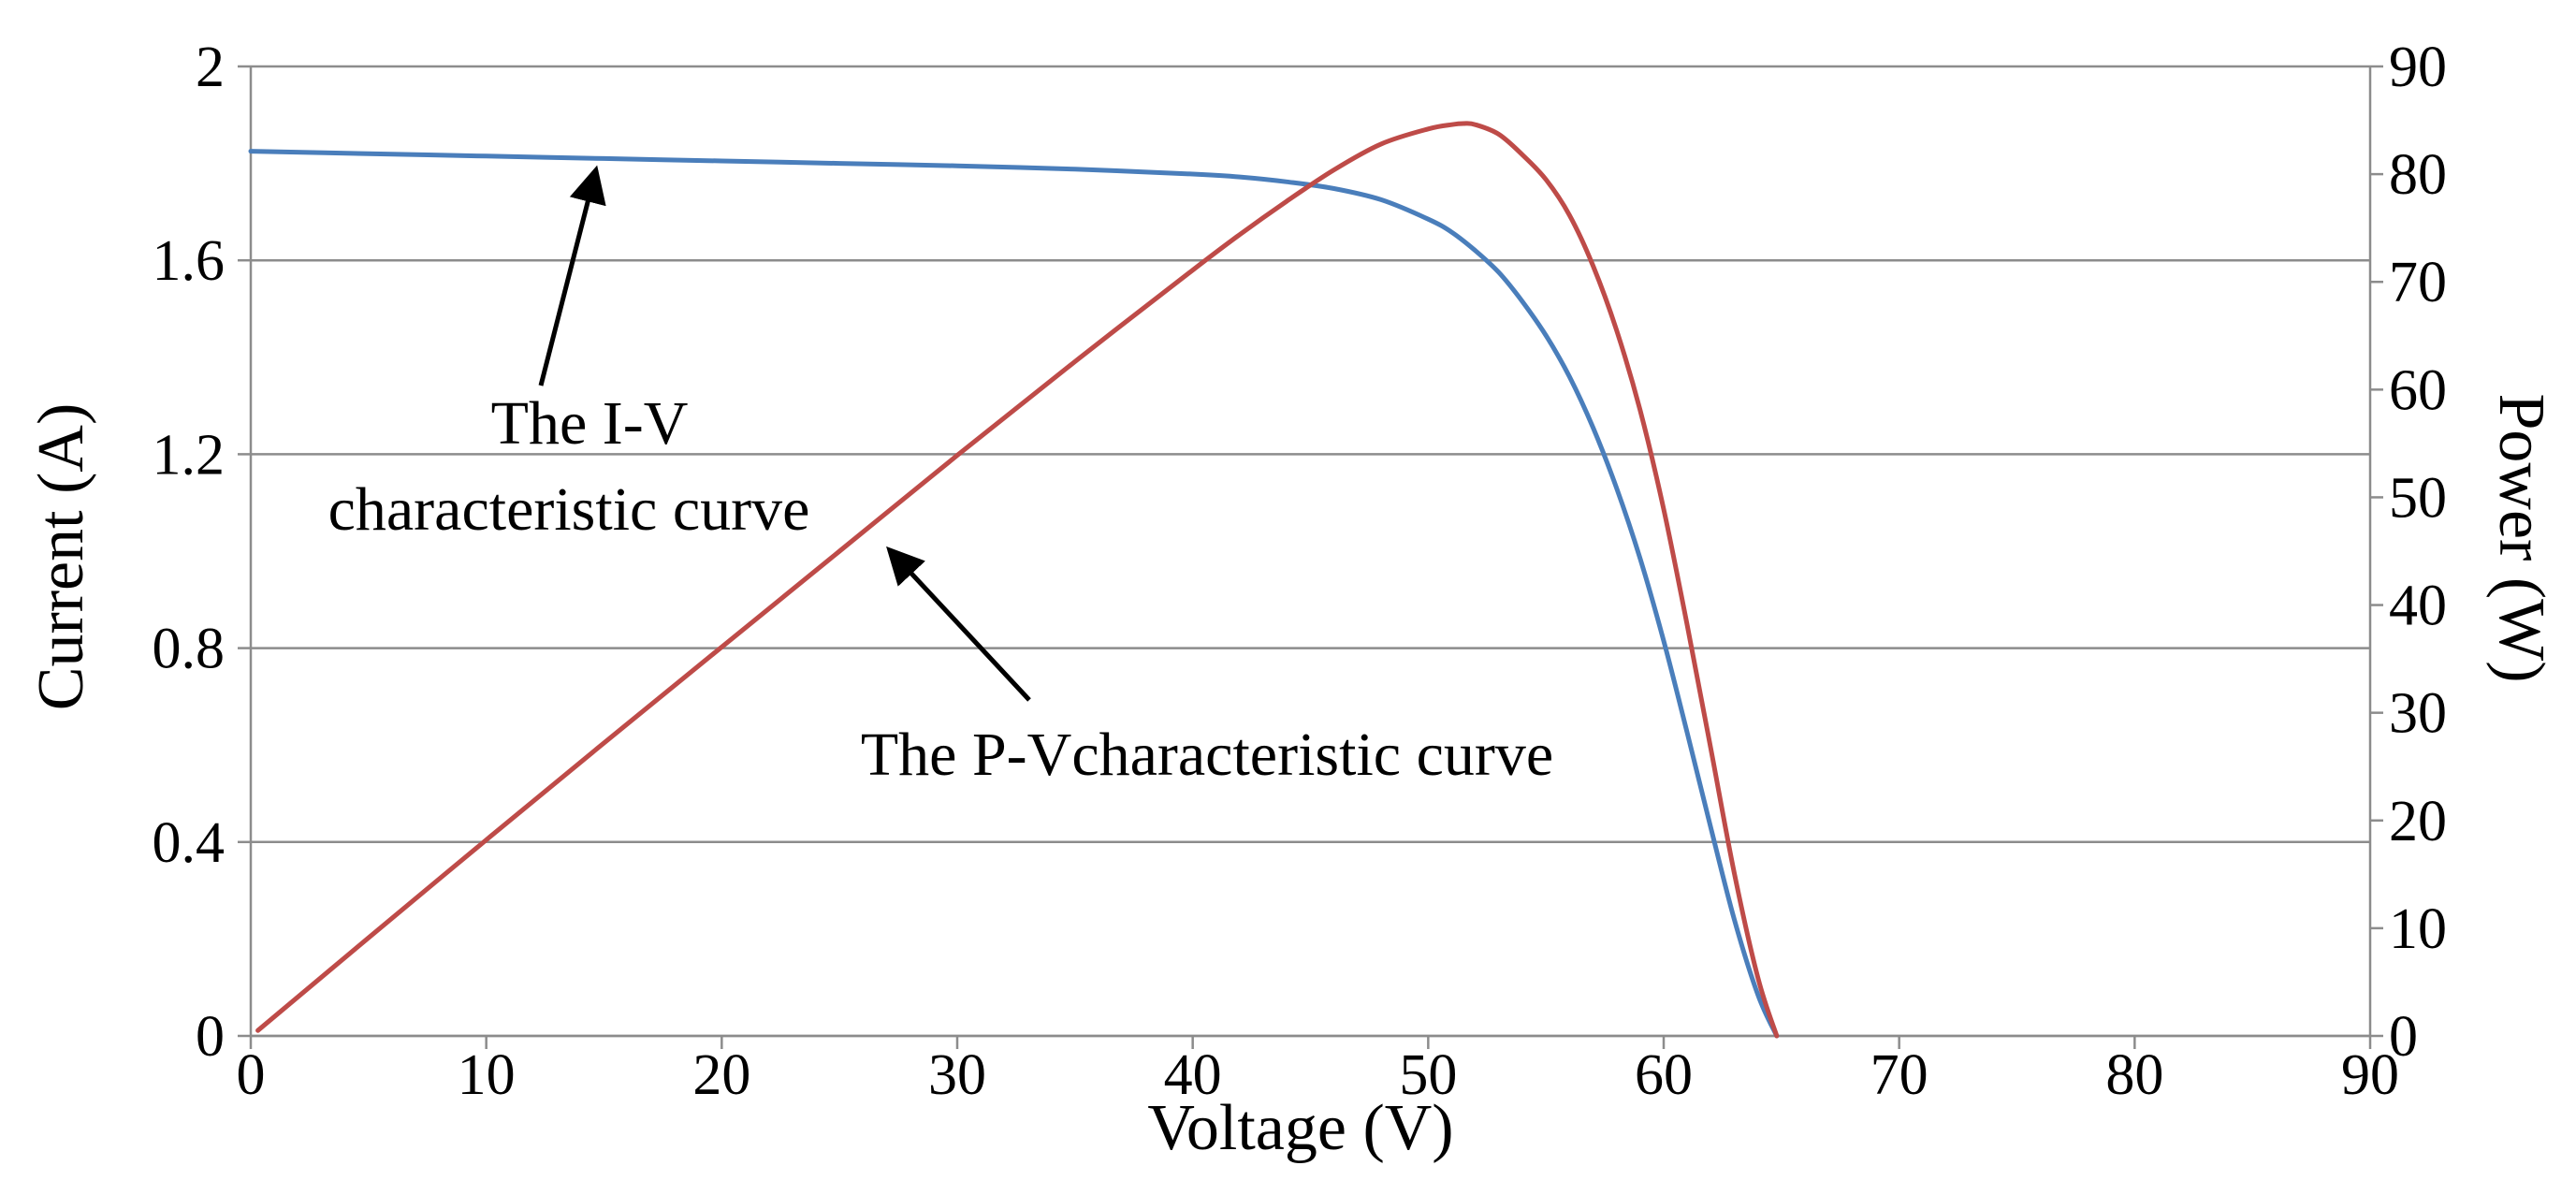 The width and height of the screenshot is (2576, 1195). What do you see at coordinates (251, 1075) in the screenshot?
I see `x-tick-label: 0` at bounding box center [251, 1075].